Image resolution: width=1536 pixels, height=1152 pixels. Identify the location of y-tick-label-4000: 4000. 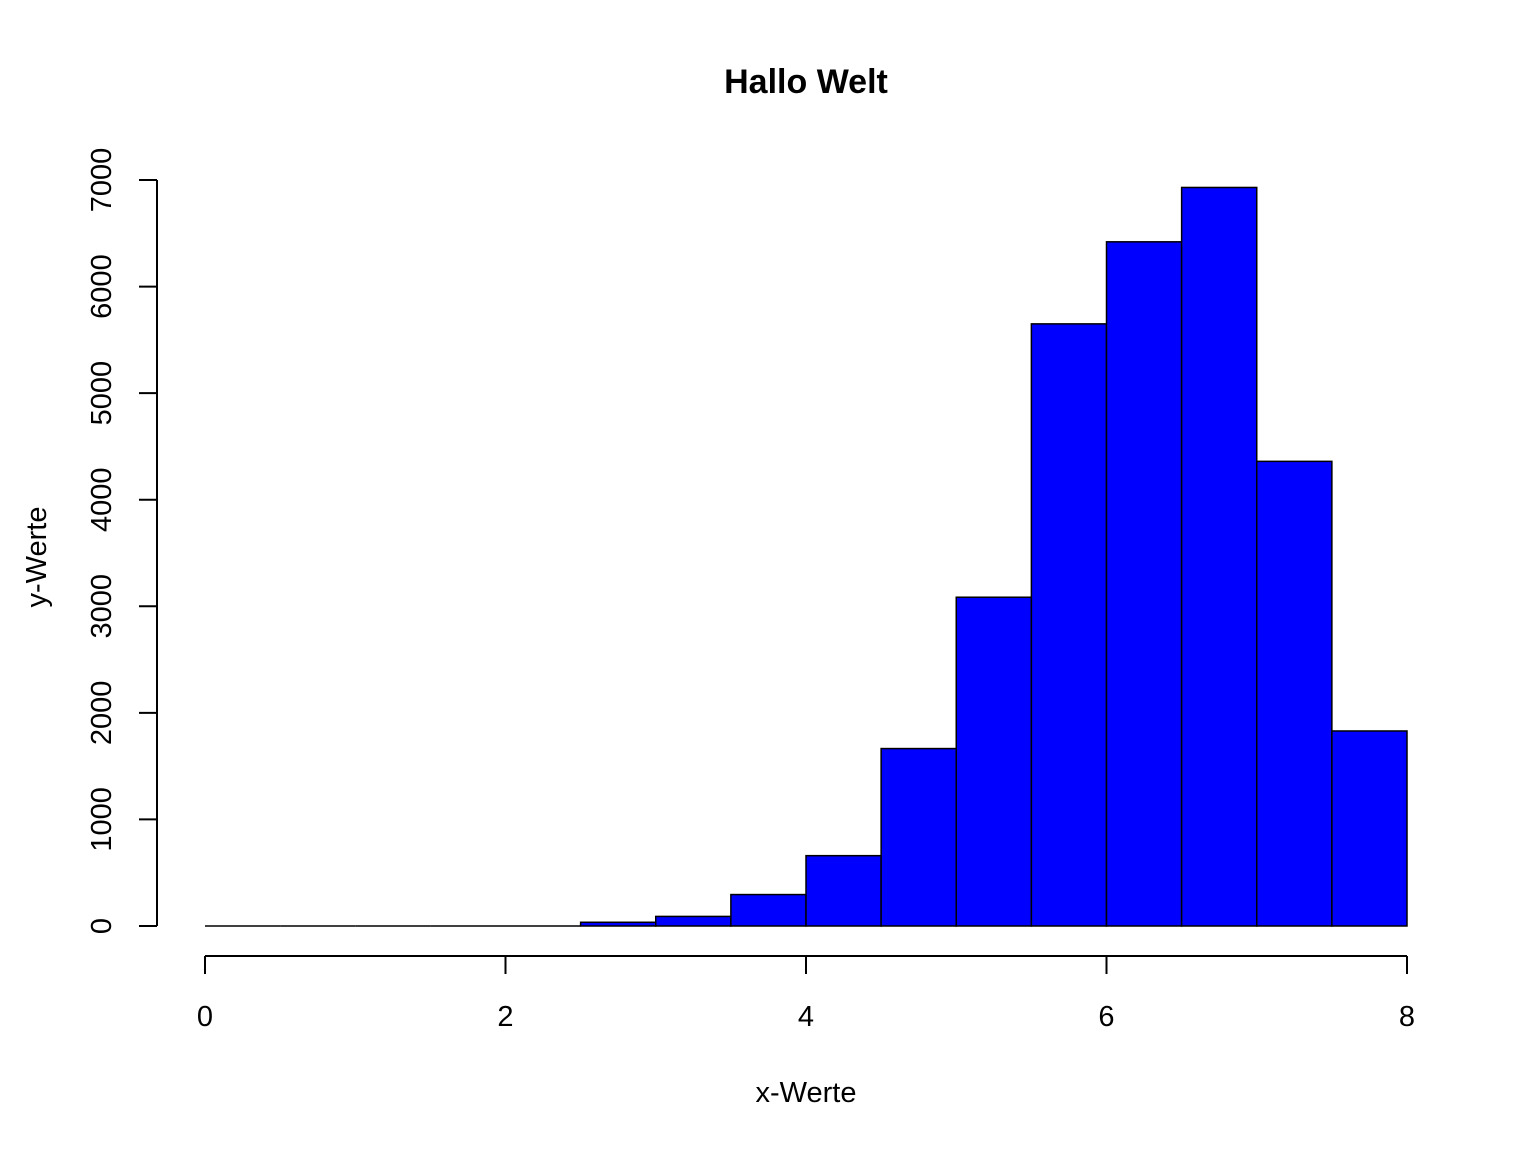
(102, 499).